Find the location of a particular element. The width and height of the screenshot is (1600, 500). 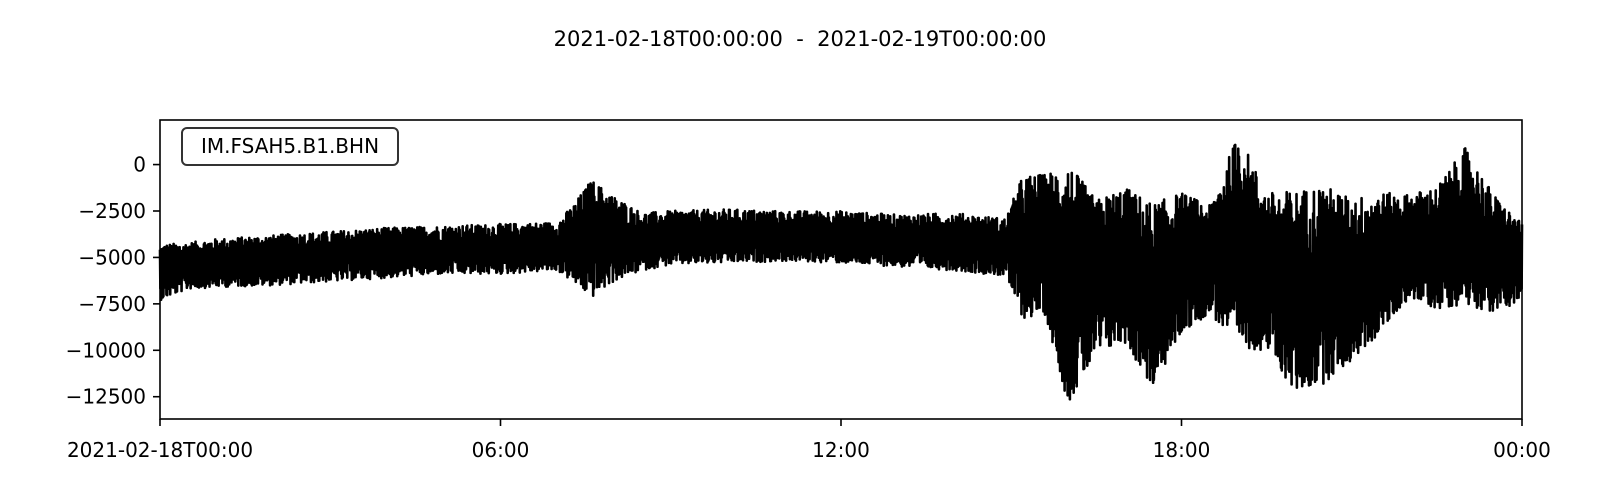

x-tick-label: 18:00 is located at coordinates (1182, 450).